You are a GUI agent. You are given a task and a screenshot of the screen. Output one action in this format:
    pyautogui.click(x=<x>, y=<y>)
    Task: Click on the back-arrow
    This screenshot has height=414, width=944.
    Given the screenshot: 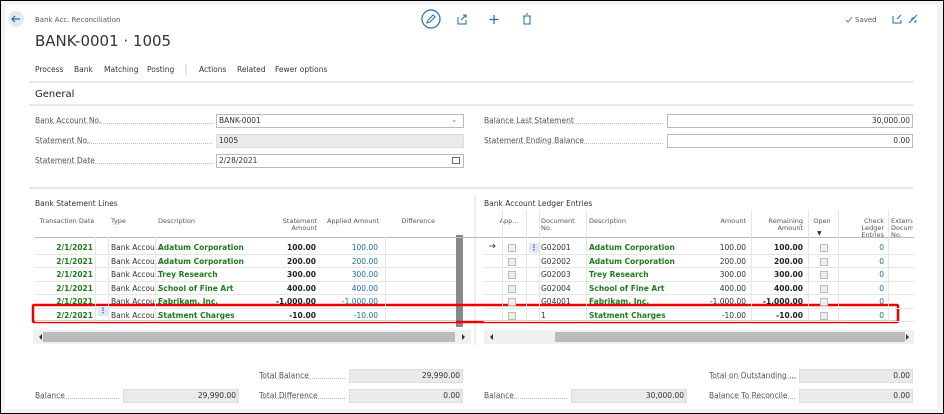 What is the action you would take?
    pyautogui.click(x=15, y=19)
    